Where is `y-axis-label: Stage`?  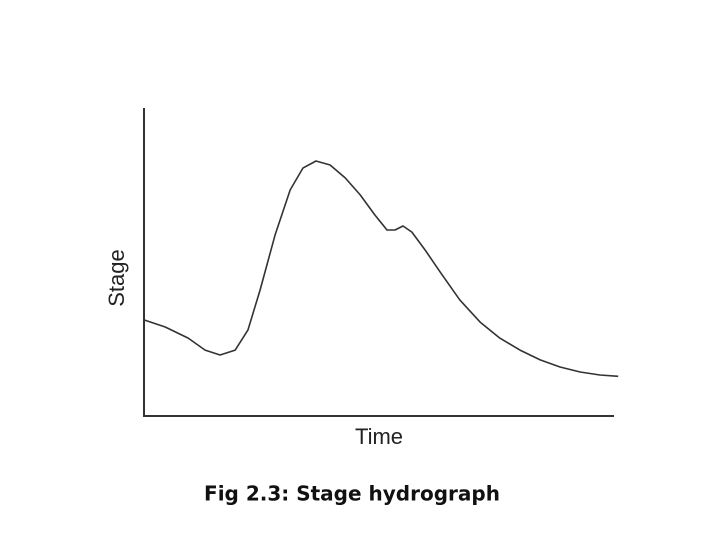 y-axis-label: Stage is located at coordinates (116, 278).